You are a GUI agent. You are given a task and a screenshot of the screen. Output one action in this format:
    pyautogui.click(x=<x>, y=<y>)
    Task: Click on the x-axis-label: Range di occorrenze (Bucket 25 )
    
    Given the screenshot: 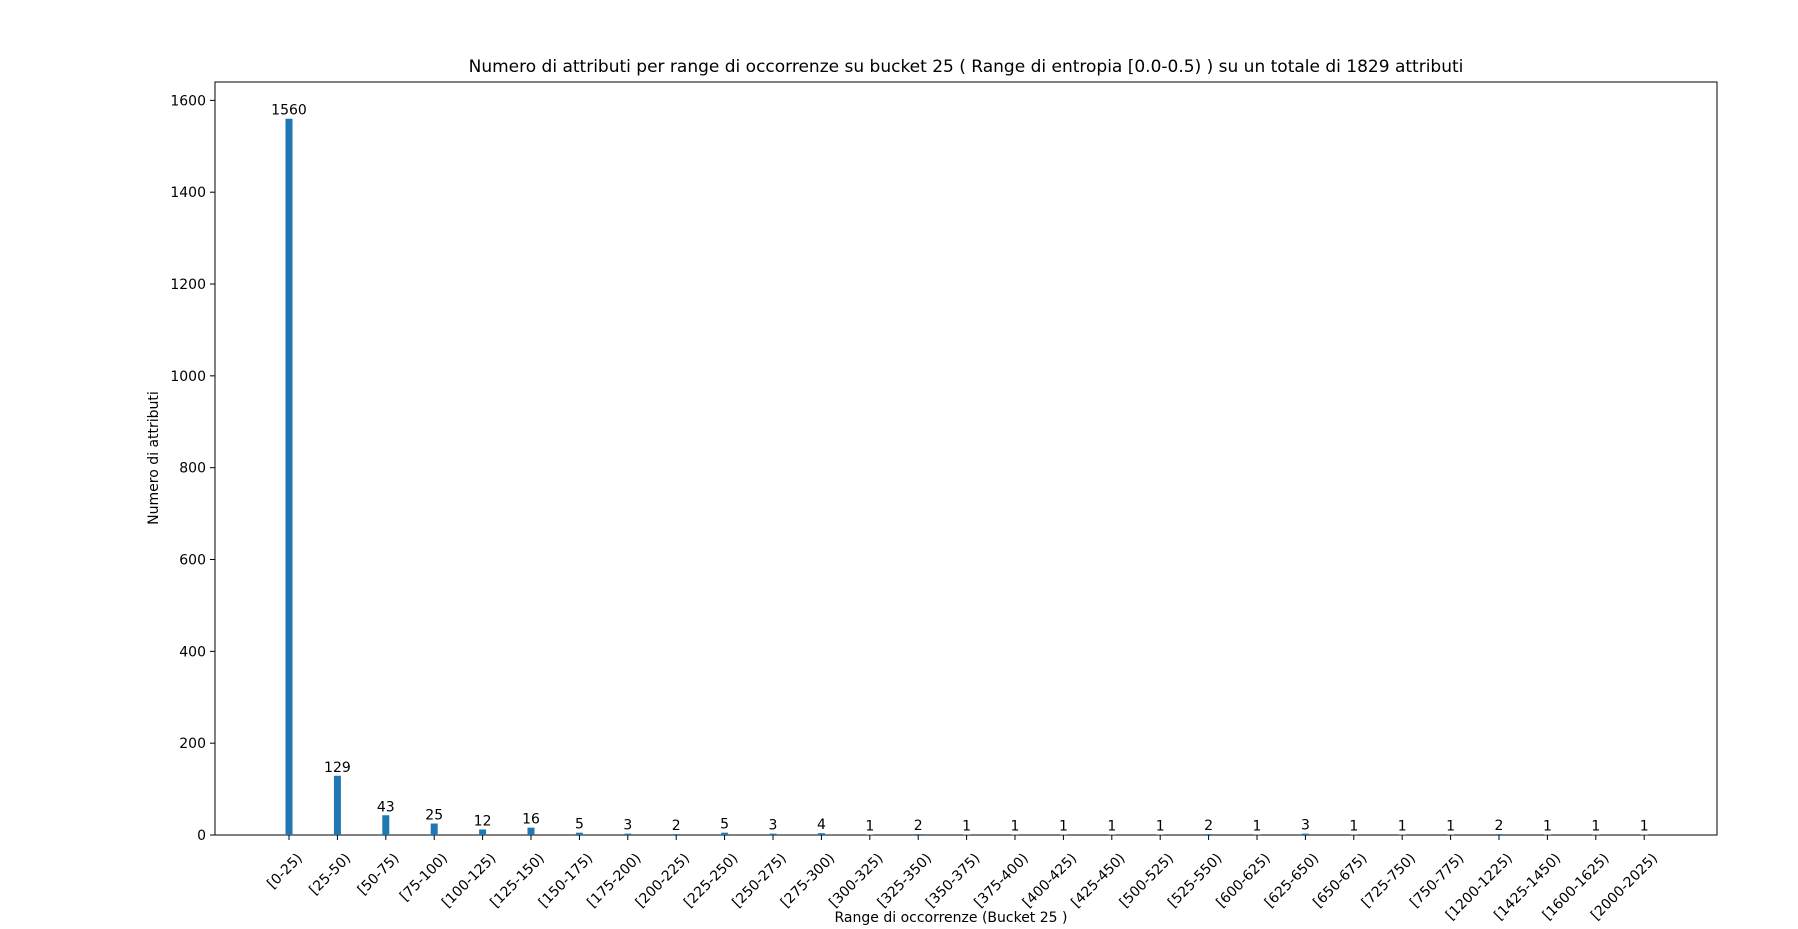 What is the action you would take?
    pyautogui.click(x=951, y=918)
    